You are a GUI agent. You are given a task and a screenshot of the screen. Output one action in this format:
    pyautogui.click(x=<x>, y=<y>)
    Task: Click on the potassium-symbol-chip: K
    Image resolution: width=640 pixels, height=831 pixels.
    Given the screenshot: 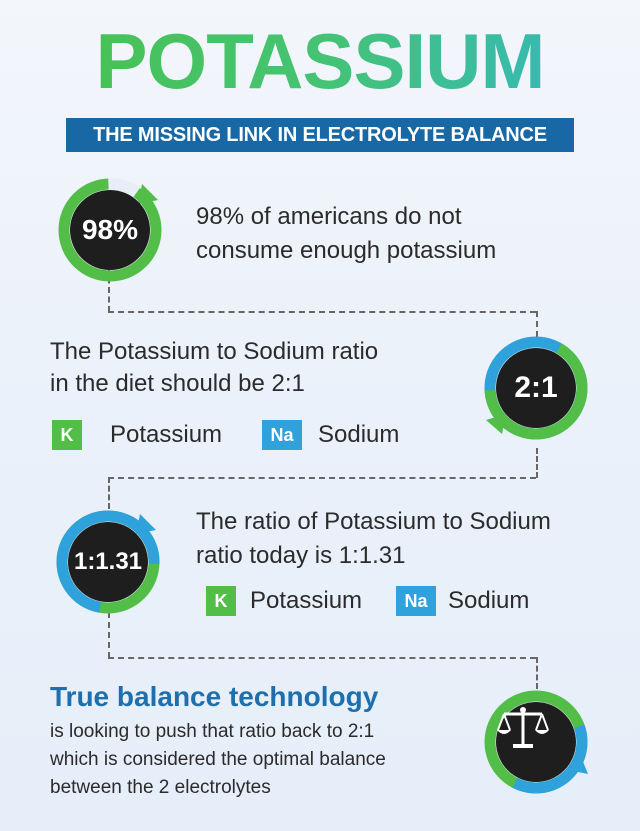 What is the action you would take?
    pyautogui.click(x=67, y=435)
    